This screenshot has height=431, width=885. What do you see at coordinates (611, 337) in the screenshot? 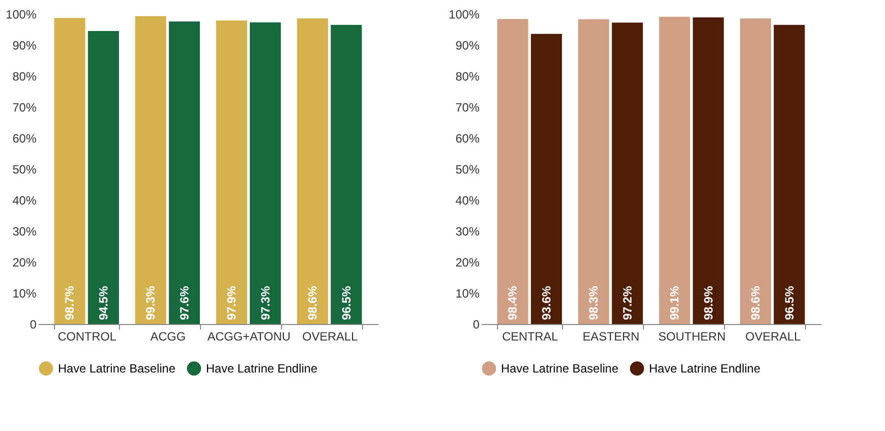
I see `x-tick-label: EASTERN` at bounding box center [611, 337].